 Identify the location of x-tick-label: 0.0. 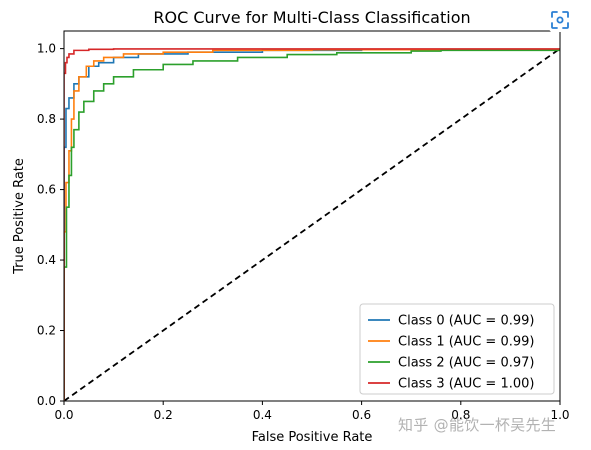
(63, 415).